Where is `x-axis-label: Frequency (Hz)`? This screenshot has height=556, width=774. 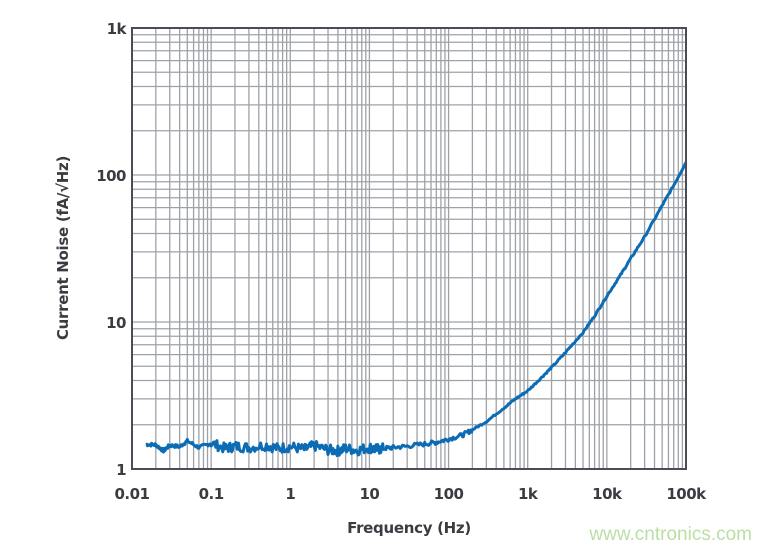
x-axis-label: Frequency (Hz) is located at coordinates (409, 528).